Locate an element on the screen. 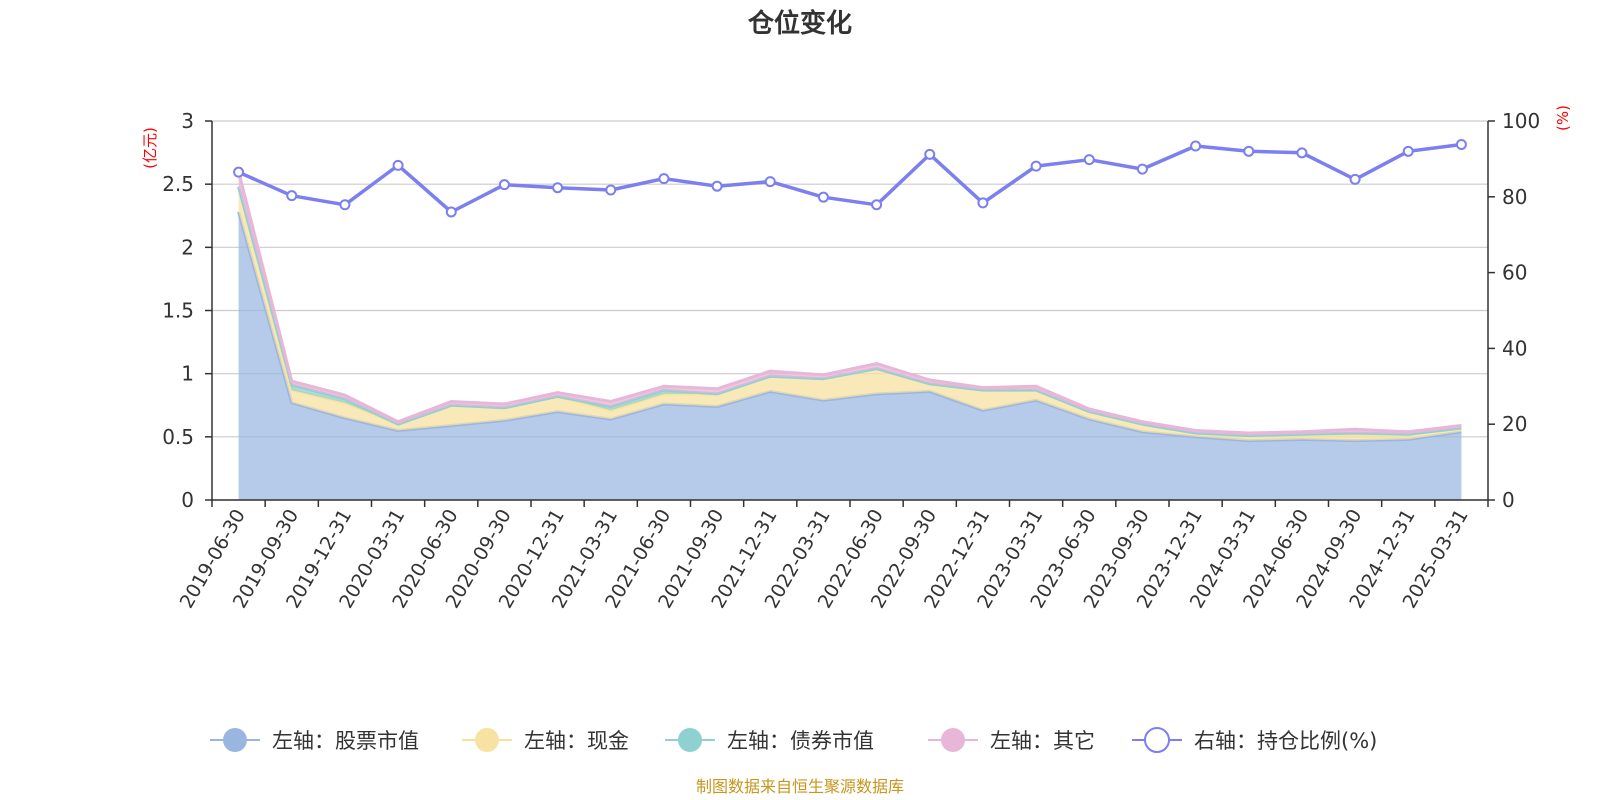 Image resolution: width=1600 pixels, height=800 pixels. legend: 左轴：股票市值 左轴：现金 左轴：债券市值 左轴：其它 右轴：持仓比例(%) is located at coordinates (793, 740).